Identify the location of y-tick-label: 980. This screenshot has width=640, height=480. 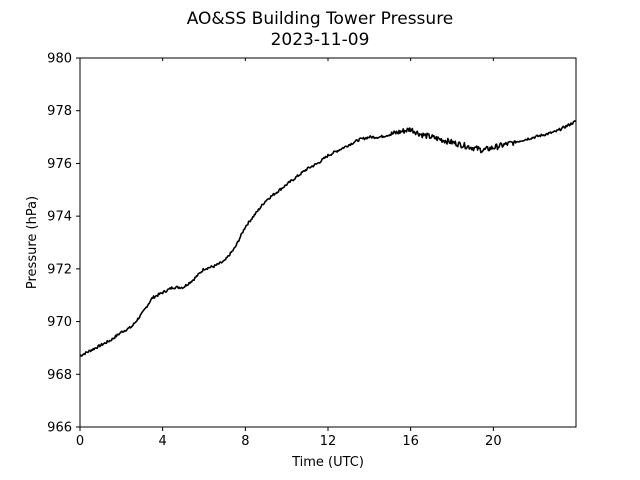
(59, 59).